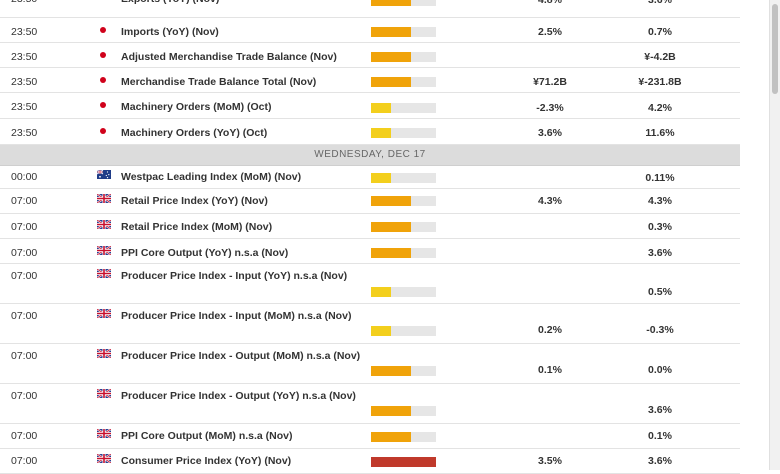 Image resolution: width=780 pixels, height=474 pixels. Describe the element at coordinates (550, 82) in the screenshot. I see `actual-value: ¥71.2B` at that location.